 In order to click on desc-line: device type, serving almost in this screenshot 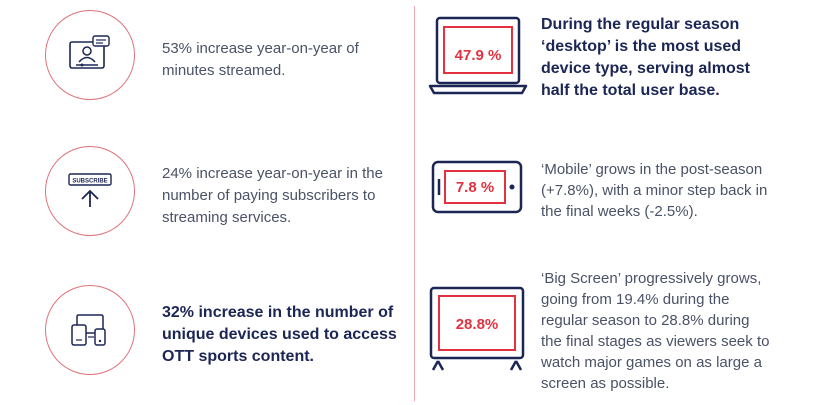, I will do `click(645, 68)`.